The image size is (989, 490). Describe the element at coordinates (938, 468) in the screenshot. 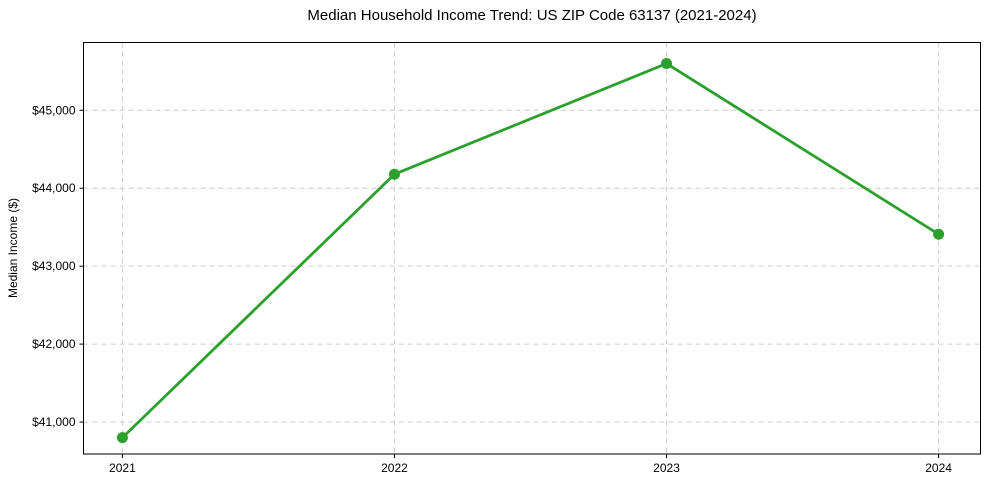

I see `x-tick-label-2024: 2024` at that location.